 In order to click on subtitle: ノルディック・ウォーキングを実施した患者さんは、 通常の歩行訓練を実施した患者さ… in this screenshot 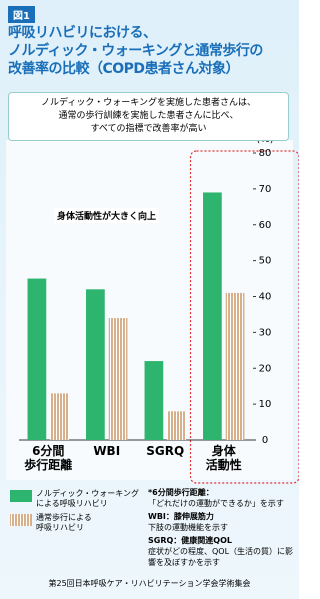, I will do `click(148, 116)`.